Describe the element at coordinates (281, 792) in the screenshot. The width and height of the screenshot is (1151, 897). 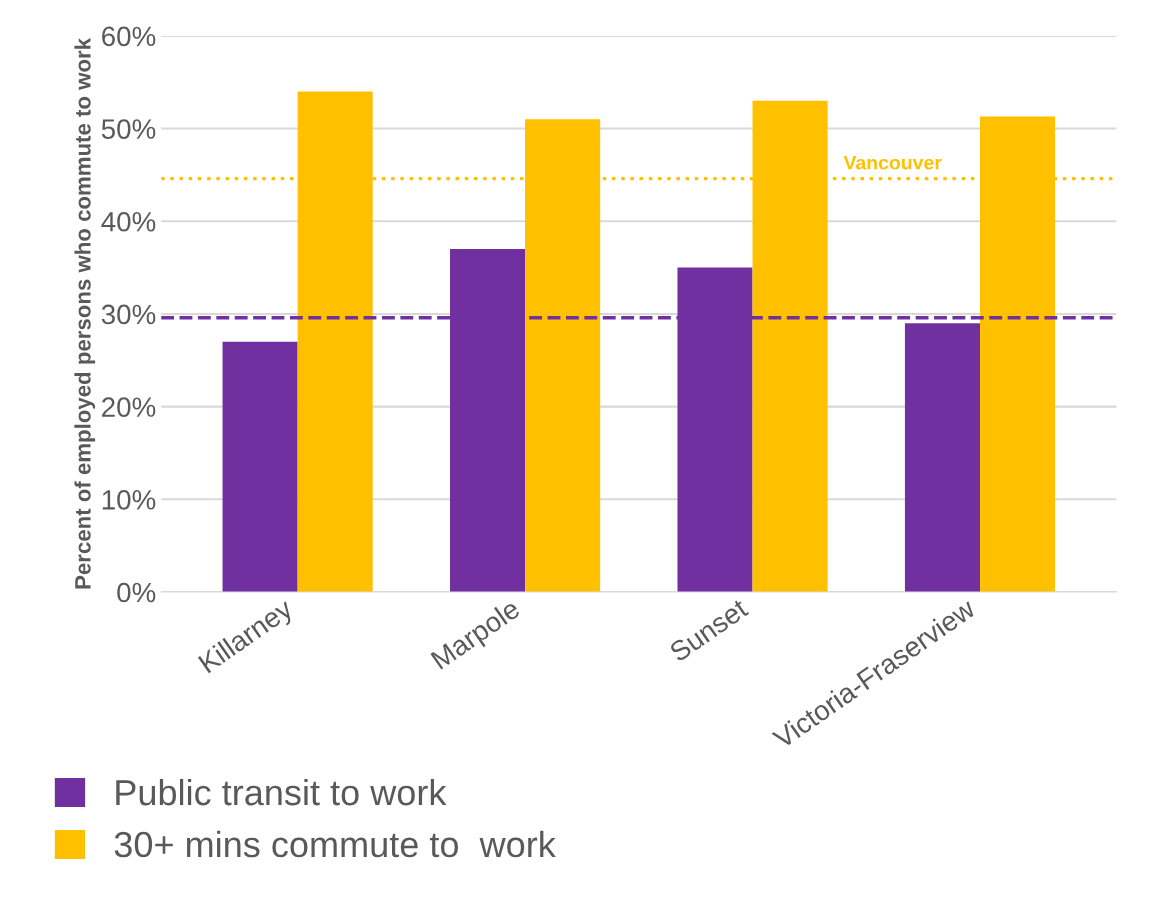
I see `legend-label: Public transit to work` at that location.